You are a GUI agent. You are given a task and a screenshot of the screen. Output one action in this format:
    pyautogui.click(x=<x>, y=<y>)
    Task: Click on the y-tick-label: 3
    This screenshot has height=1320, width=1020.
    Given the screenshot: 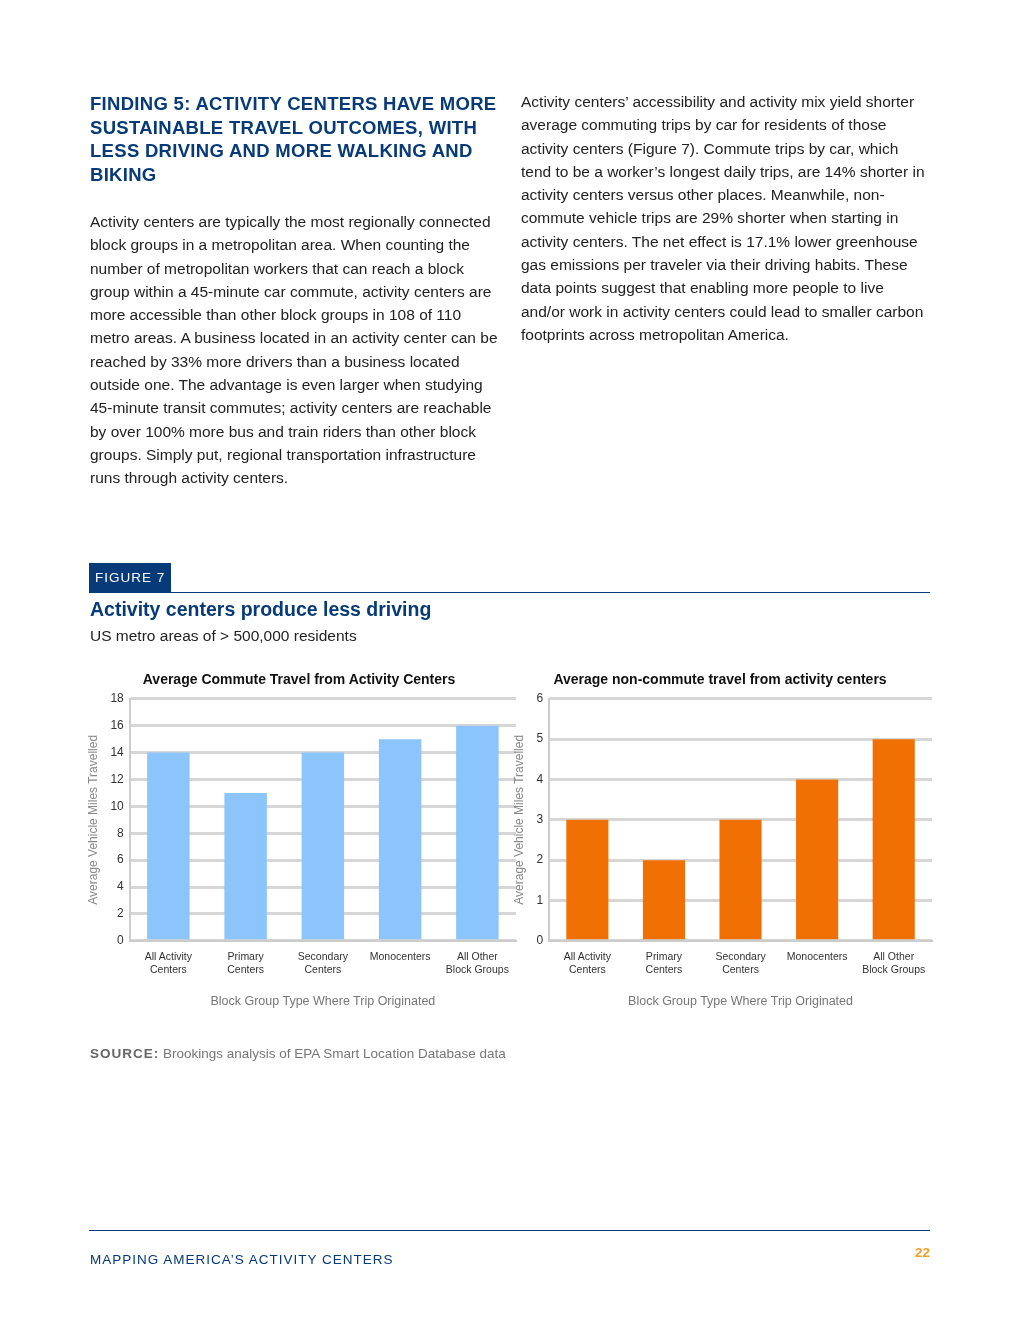 What is the action you would take?
    pyautogui.click(x=540, y=819)
    